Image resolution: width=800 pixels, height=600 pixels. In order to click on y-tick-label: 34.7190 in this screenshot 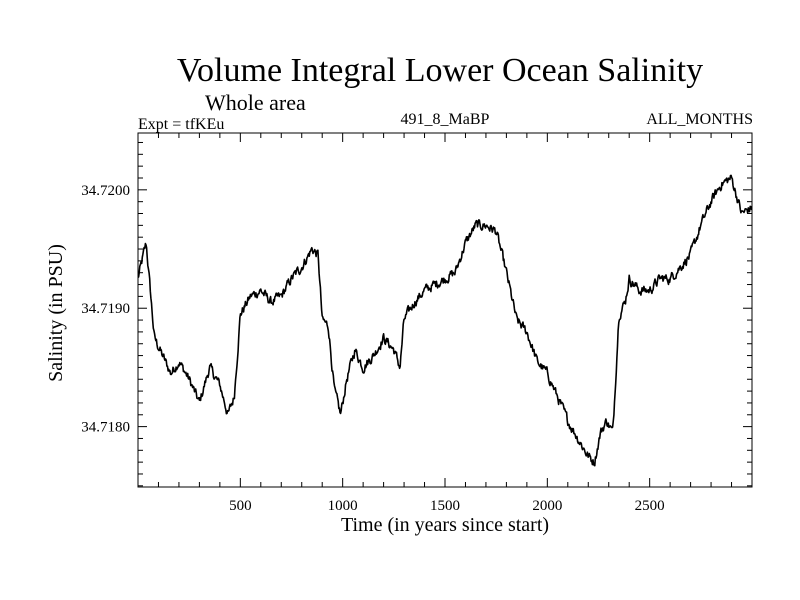, I will do `click(105, 309)`.